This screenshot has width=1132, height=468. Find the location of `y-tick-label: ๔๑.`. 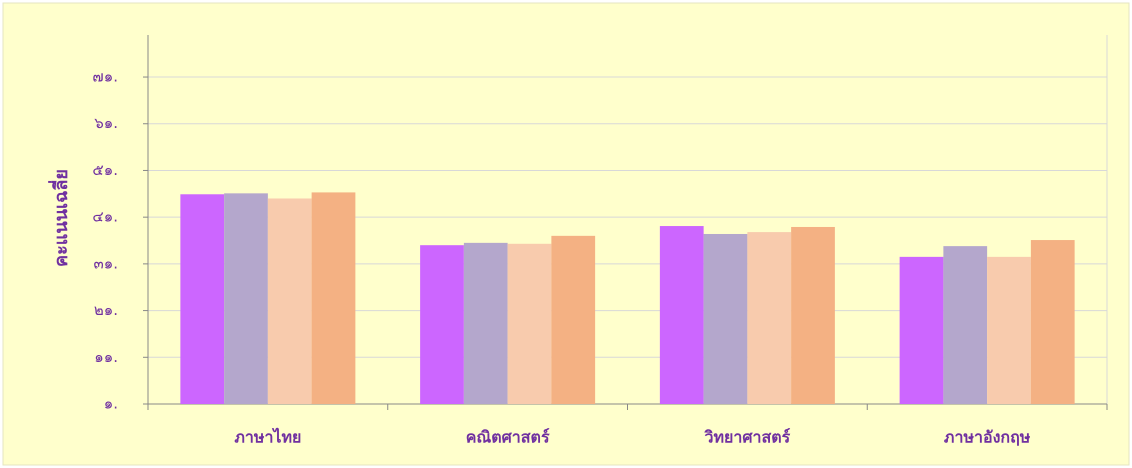

y-tick-label: ๔๑. is located at coordinates (105, 217).